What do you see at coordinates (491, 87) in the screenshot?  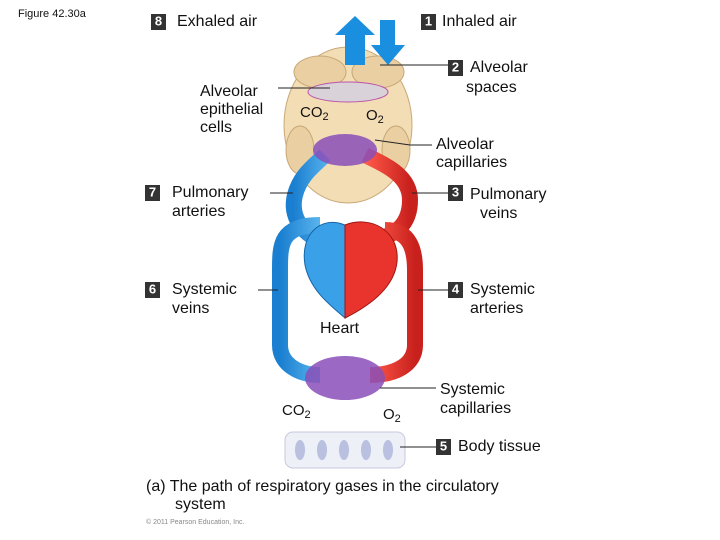 I see `step-label: spaces` at bounding box center [491, 87].